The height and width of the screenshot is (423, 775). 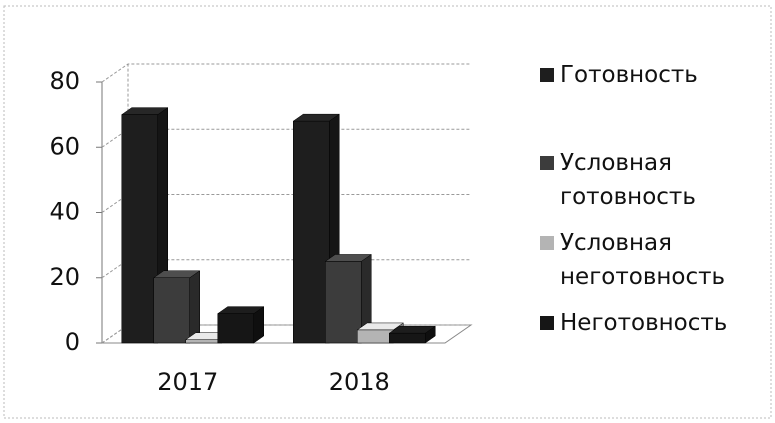 I want to click on y-tick-label: 60, so click(x=64, y=146).